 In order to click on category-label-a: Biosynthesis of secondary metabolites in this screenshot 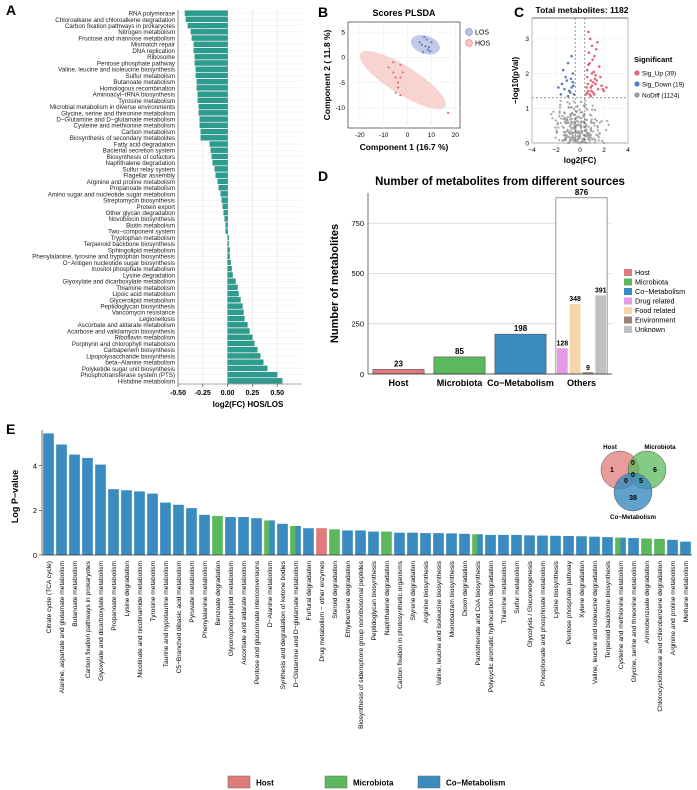, I will do `click(122, 138)`.